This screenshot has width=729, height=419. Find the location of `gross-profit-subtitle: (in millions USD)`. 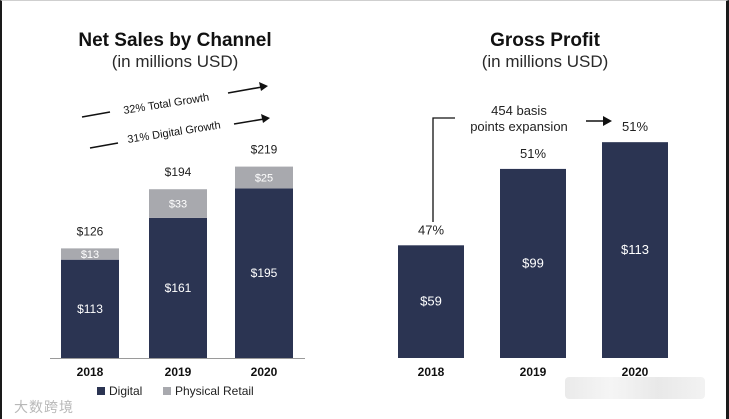

gross-profit-subtitle: (in millions USD) is located at coordinates (545, 61).